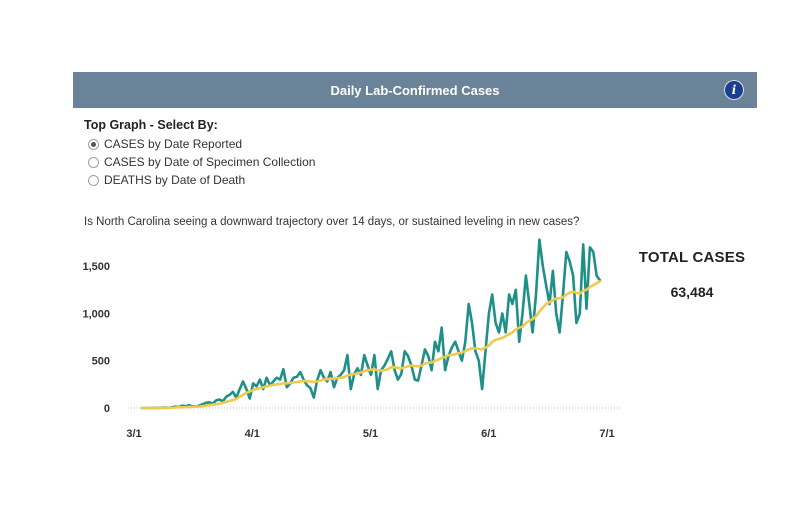  Describe the element at coordinates (96, 267) in the screenshot. I see `y-tick-label: 1,500` at that location.